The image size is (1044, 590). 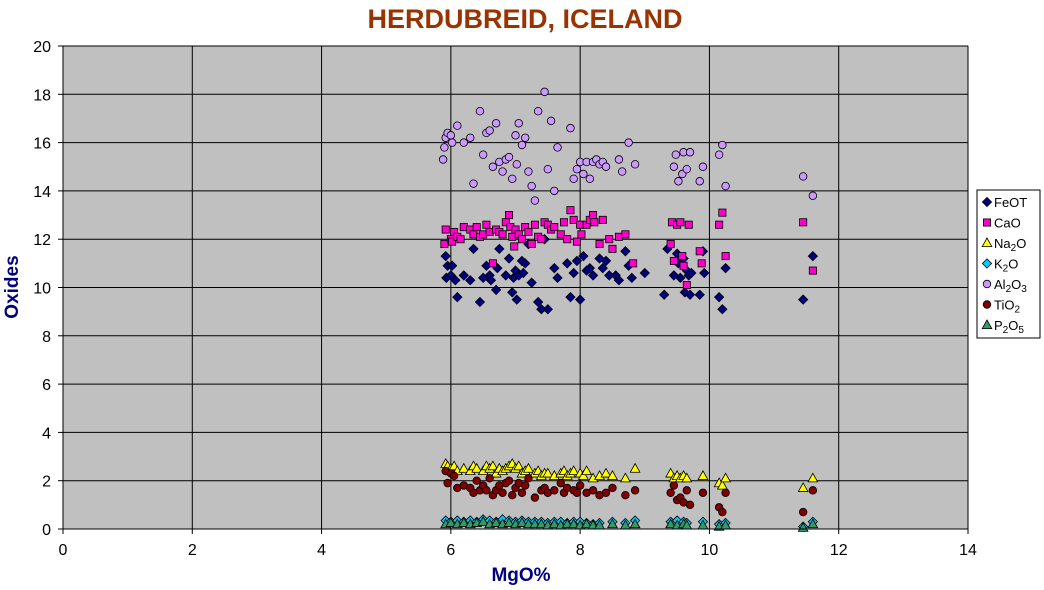 What do you see at coordinates (42, 240) in the screenshot?
I see `y-tick-label: 12` at bounding box center [42, 240].